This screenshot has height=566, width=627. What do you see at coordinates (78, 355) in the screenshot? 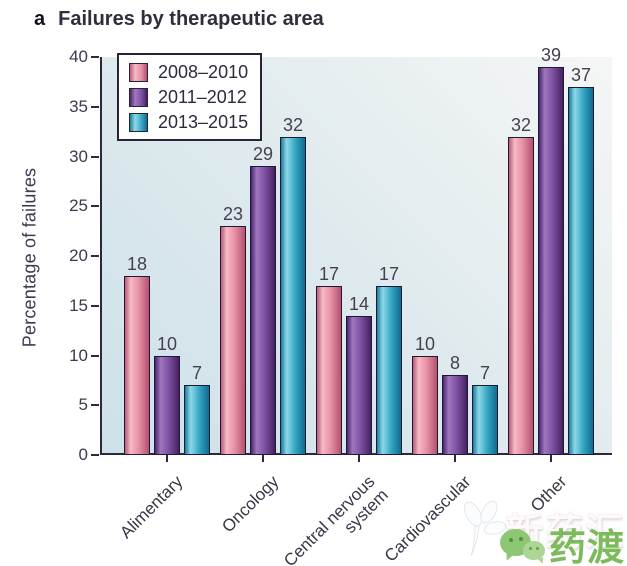
I see `y-tick-label: 10` at bounding box center [78, 355].